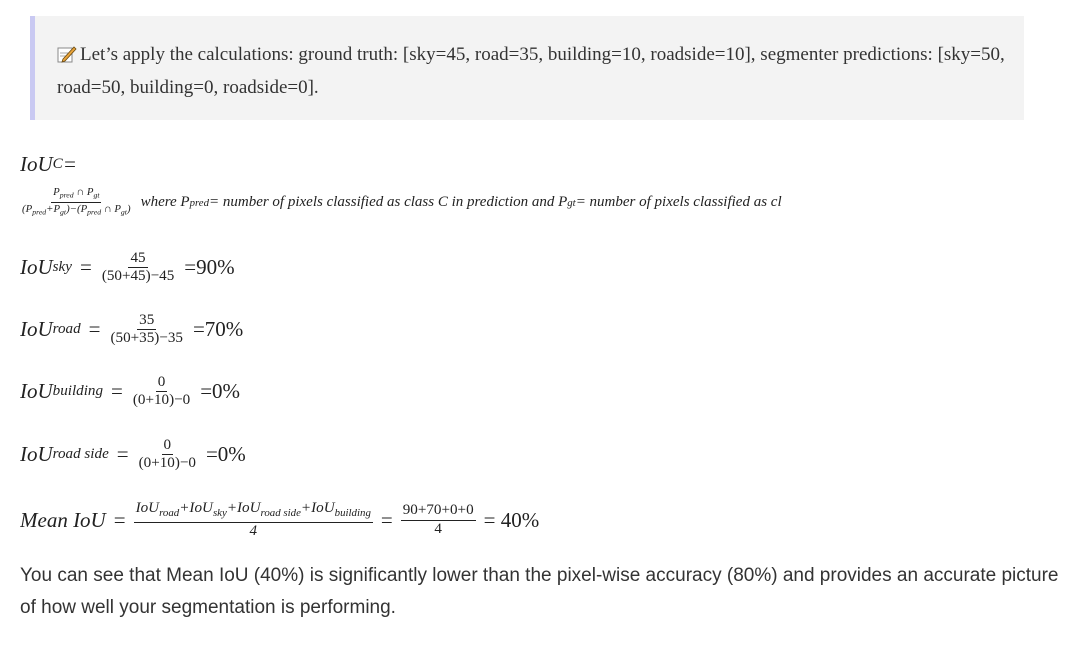 The image size is (1091, 650). Describe the element at coordinates (678, 202) in the screenshot. I see `math-token: = number of pixels classified as cl` at that location.